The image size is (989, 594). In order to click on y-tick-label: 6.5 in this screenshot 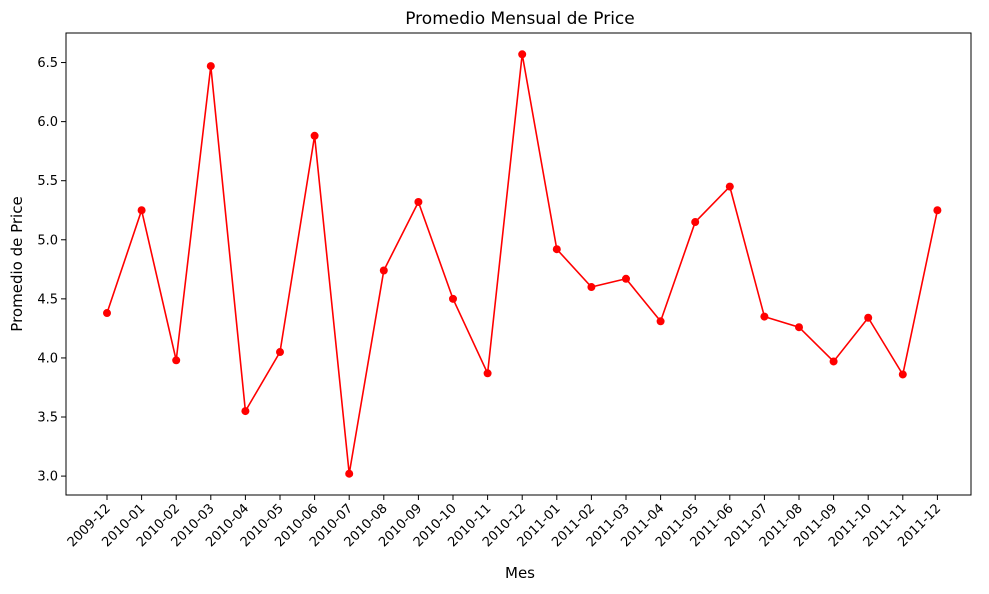, I will do `click(47, 63)`.